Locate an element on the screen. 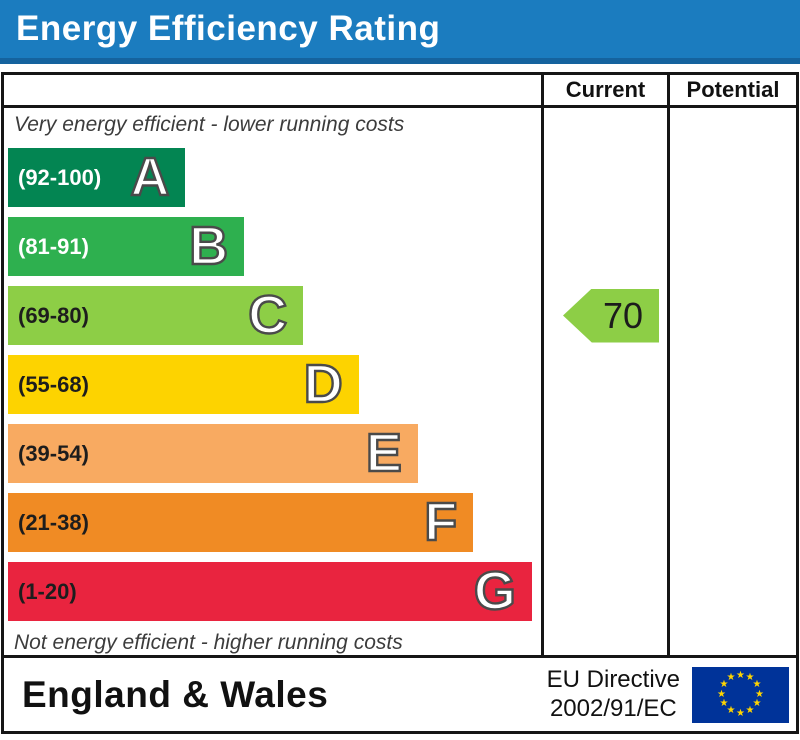 Image resolution: width=800 pixels, height=740 pixels. band-c: (69-80) C is located at coordinates (156, 315).